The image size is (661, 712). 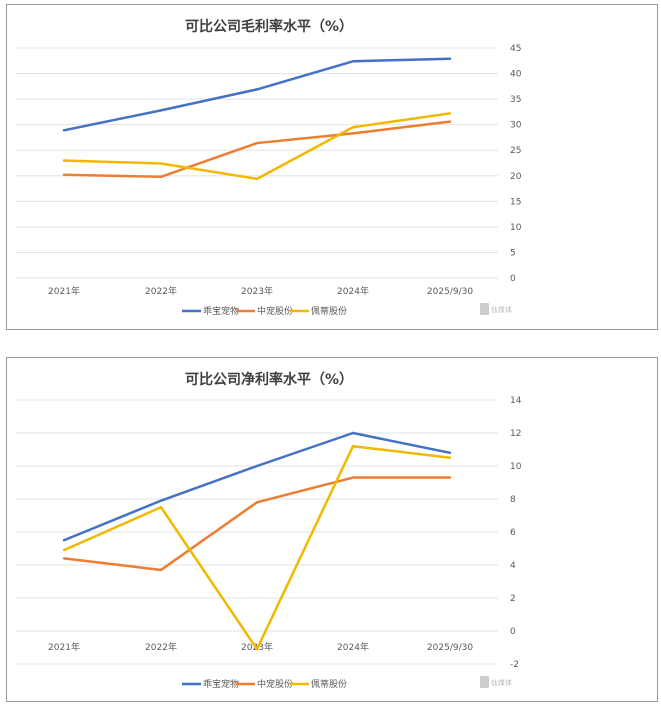 What do you see at coordinates (516, 401) in the screenshot?
I see `y-tick-label: 14` at bounding box center [516, 401].